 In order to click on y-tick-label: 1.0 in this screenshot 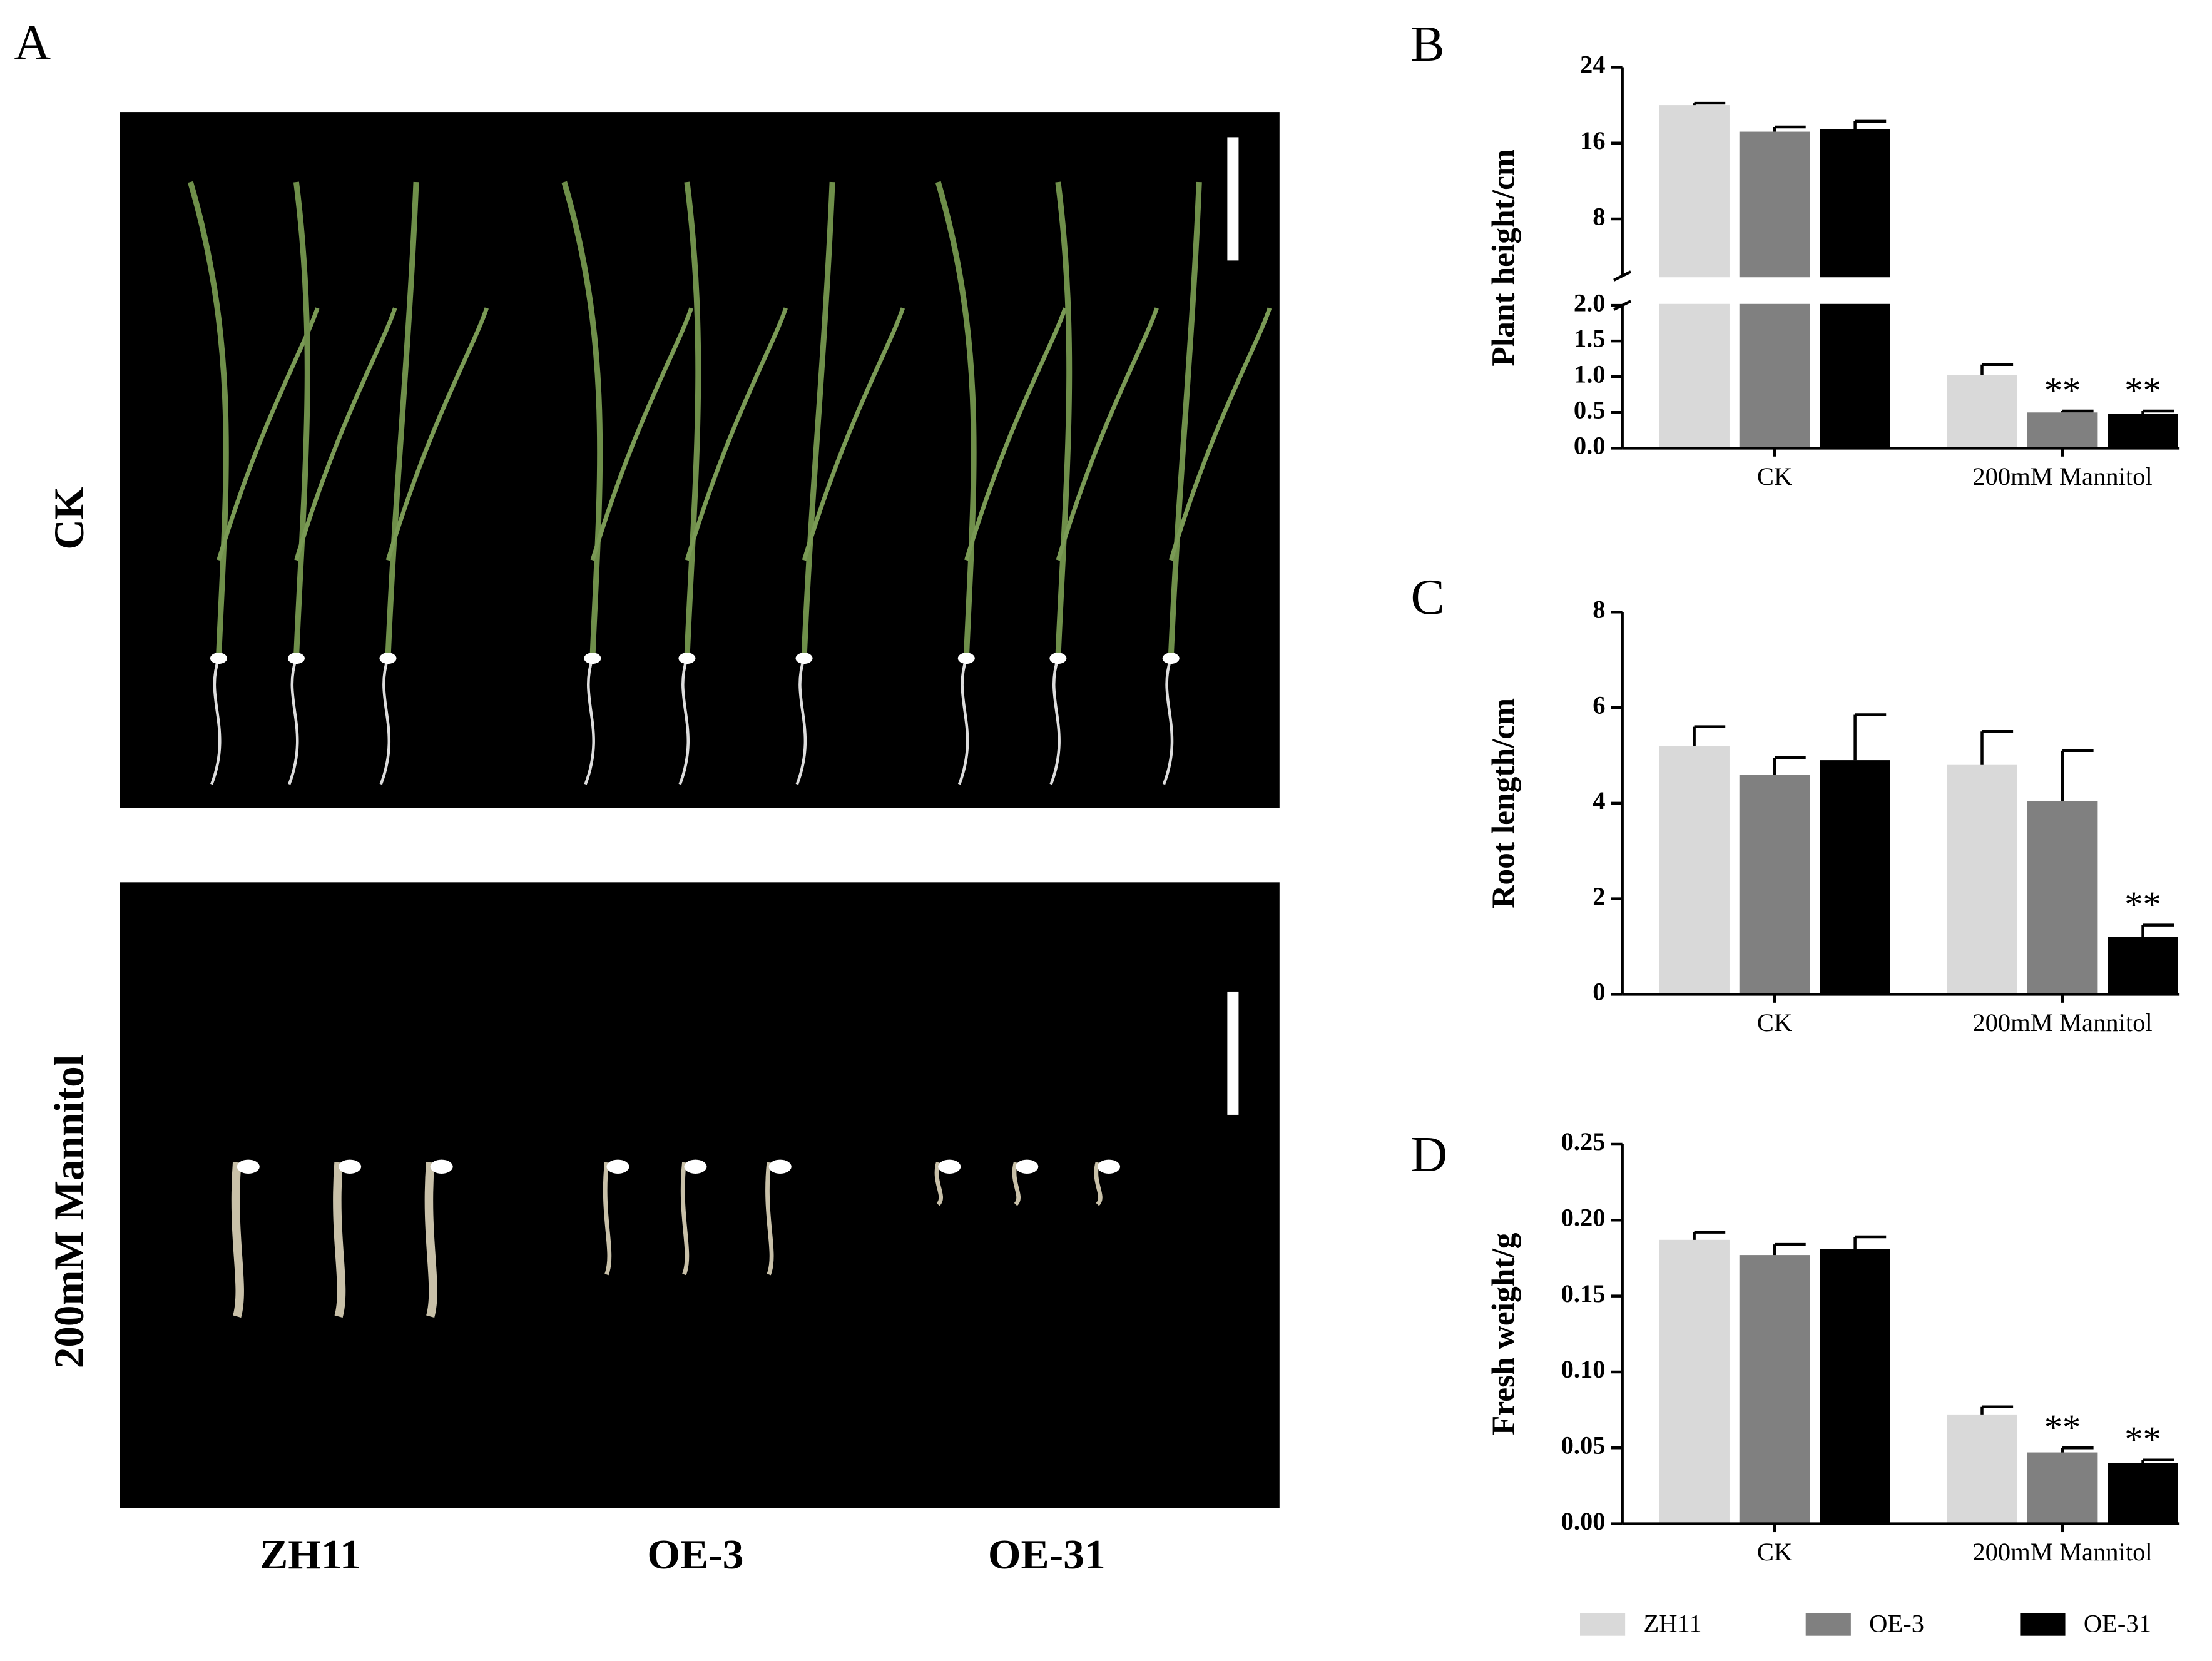, I will do `click(1590, 374)`.